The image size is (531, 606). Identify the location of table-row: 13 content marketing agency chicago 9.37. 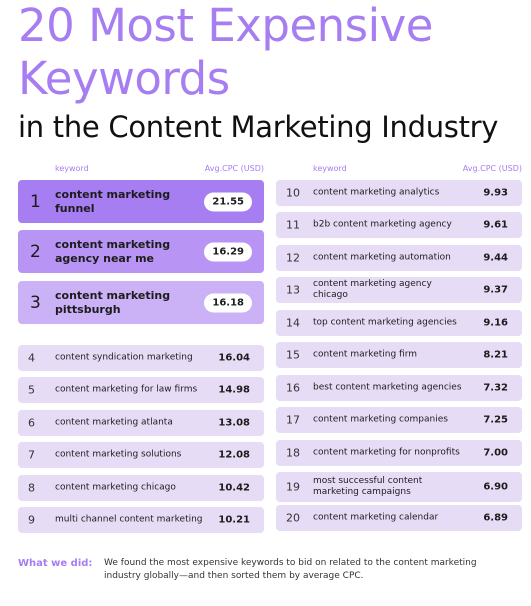
(399, 290).